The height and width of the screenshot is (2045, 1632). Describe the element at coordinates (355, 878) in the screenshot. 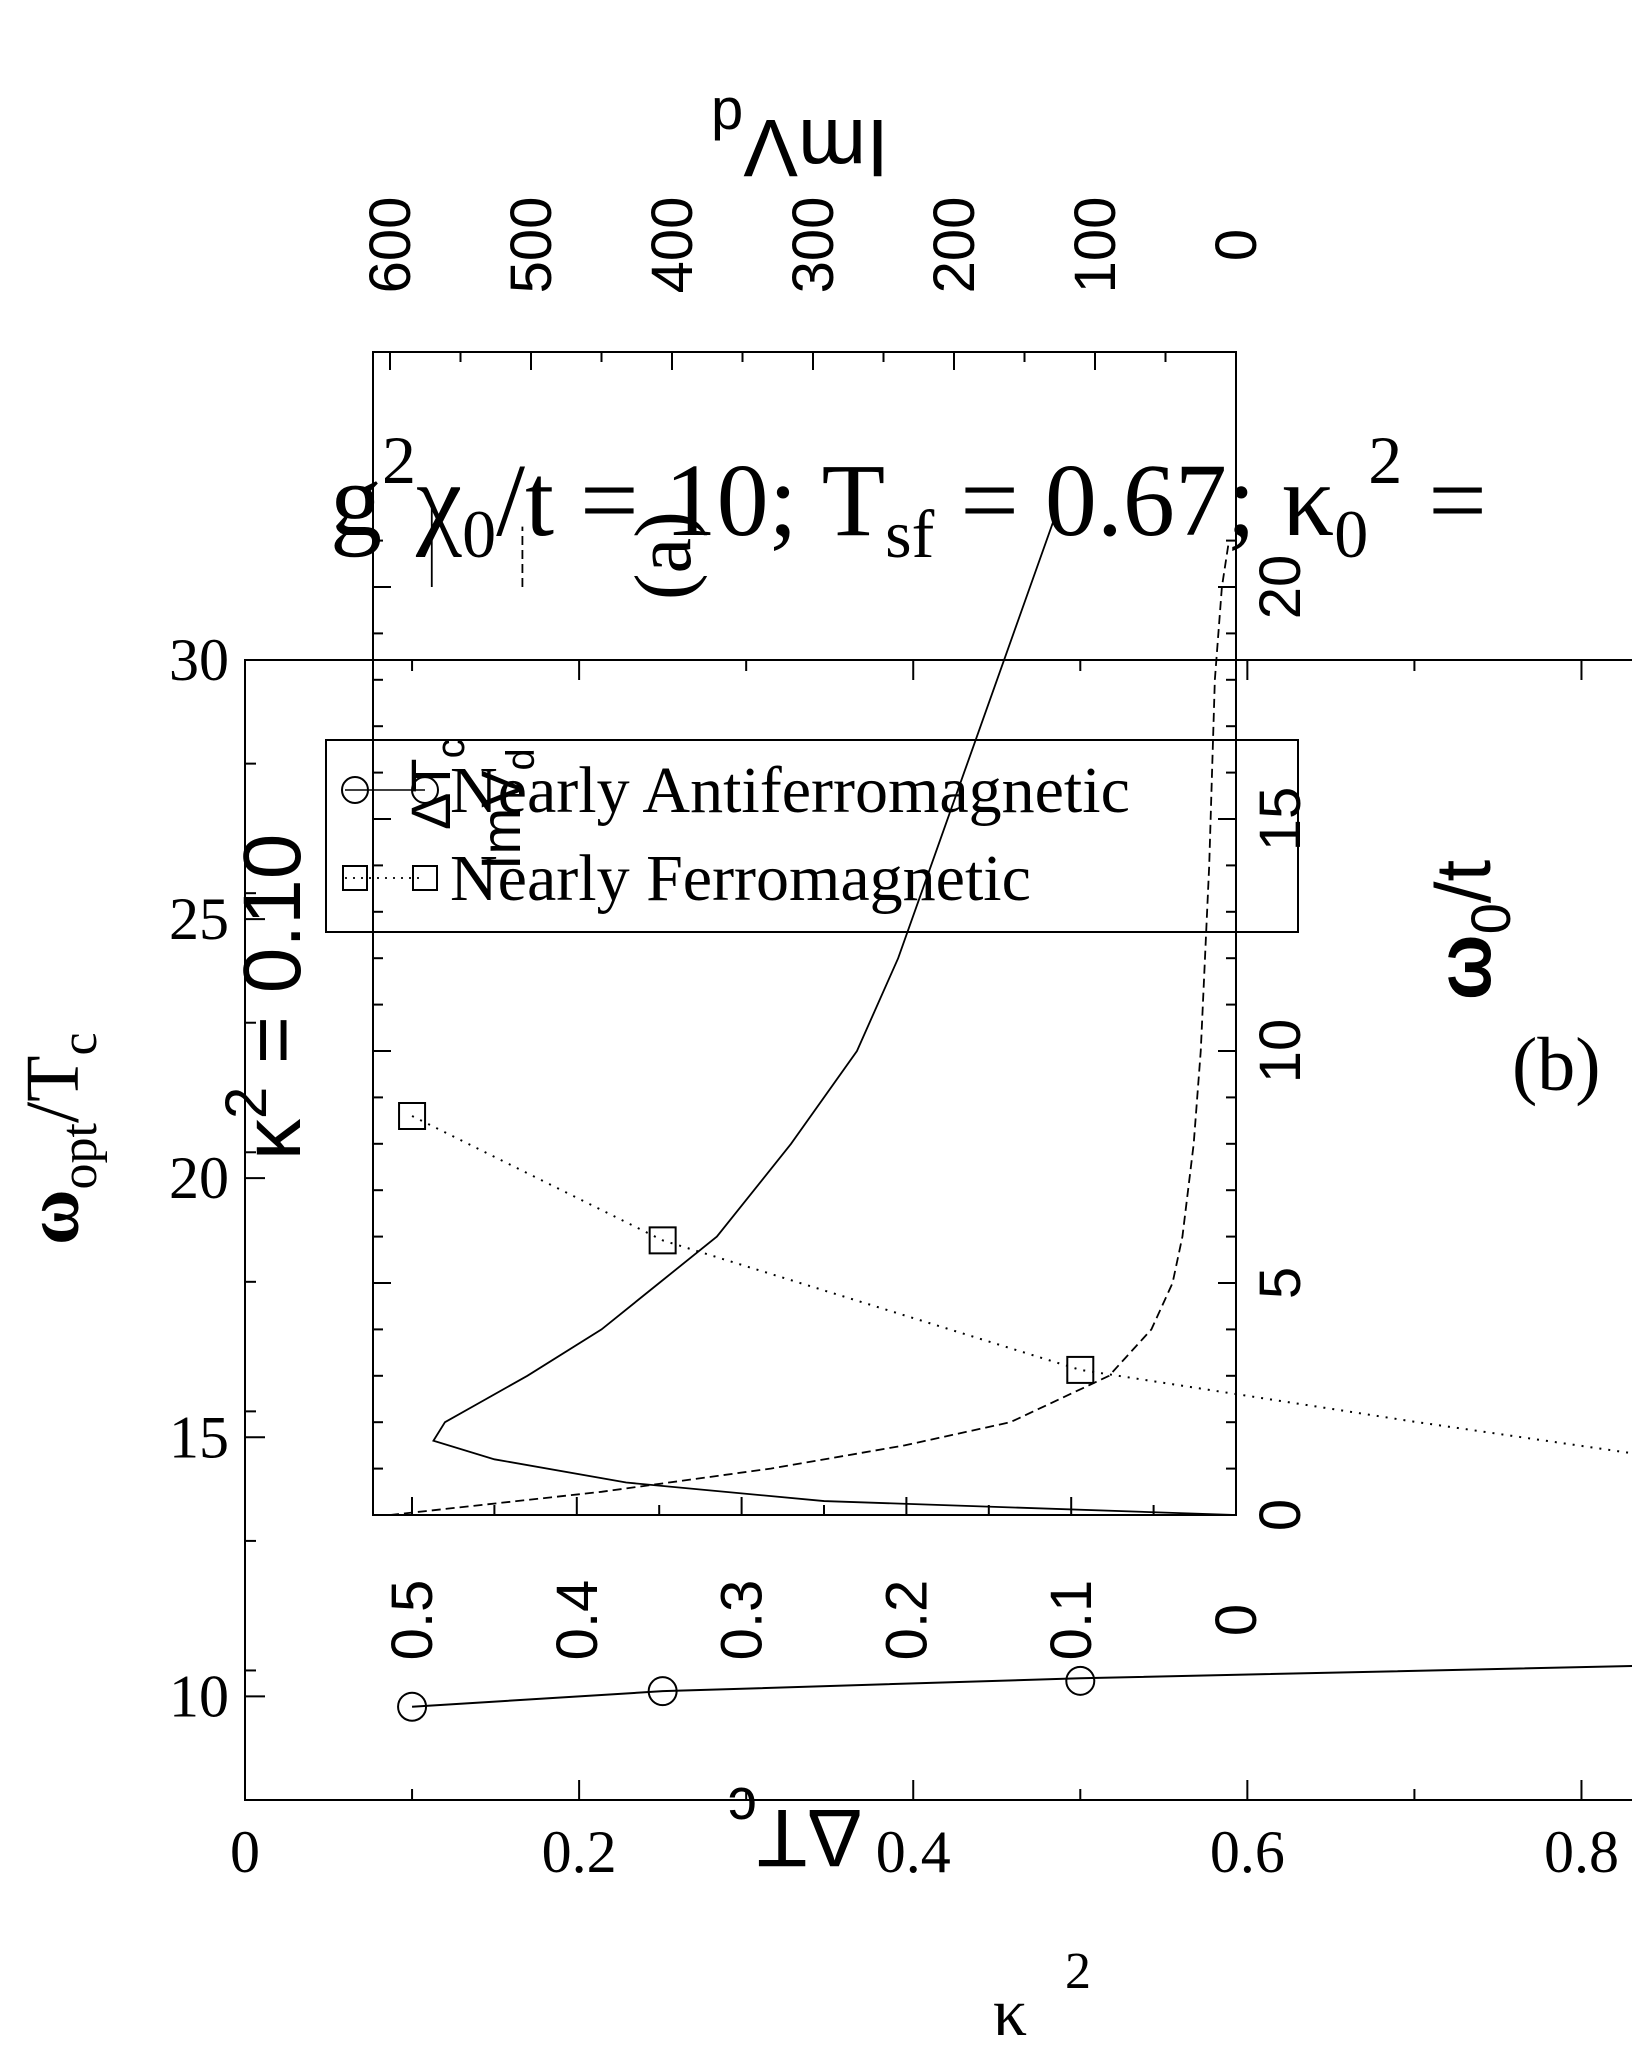

I see `legend-marker-square-left` at that location.